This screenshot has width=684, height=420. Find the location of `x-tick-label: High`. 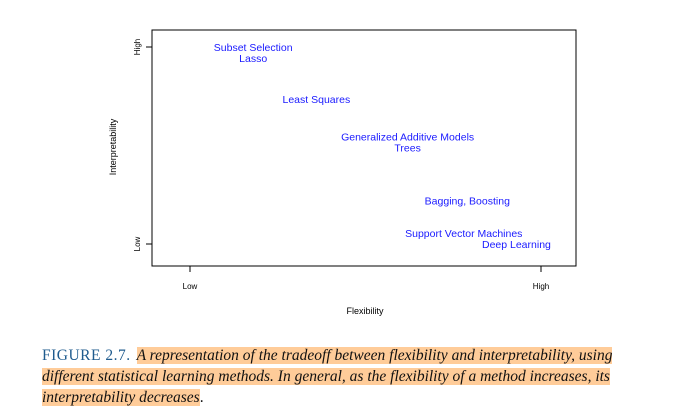

x-tick-label: High is located at coordinates (541, 286).